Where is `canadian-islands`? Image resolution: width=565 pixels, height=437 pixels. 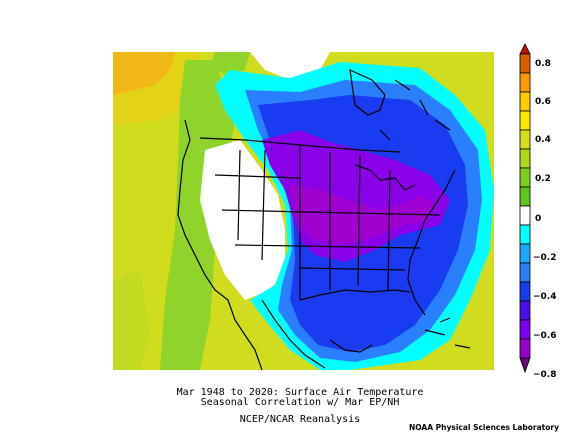 canadian-islands is located at coordinates (415, 110).